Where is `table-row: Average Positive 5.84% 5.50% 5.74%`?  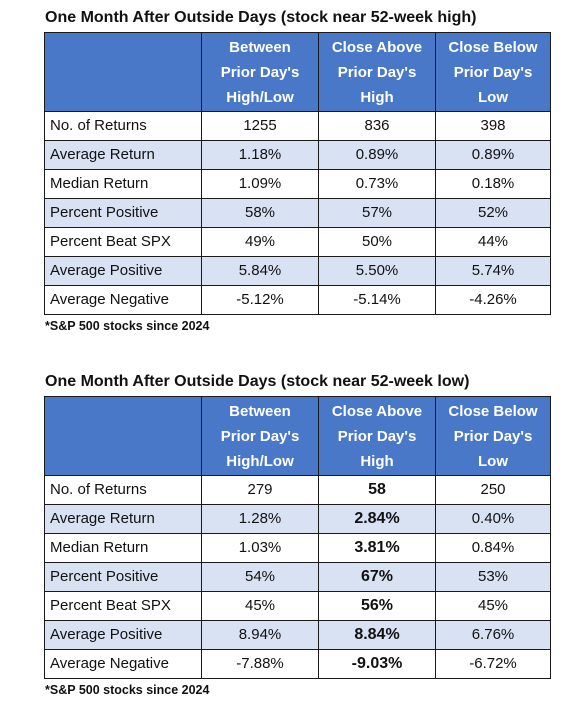
table-row: Average Positive 5.84% 5.50% 5.74% is located at coordinates (297, 271).